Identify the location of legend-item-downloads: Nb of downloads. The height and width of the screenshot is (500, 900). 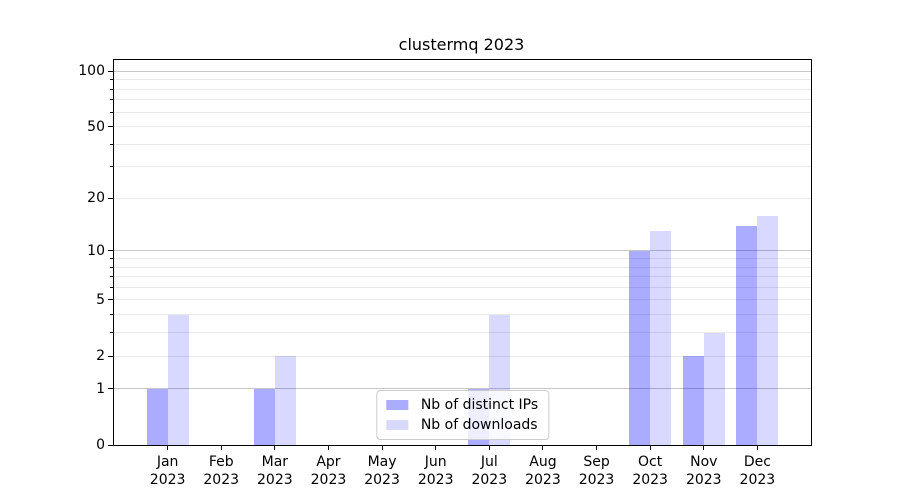
(461, 425).